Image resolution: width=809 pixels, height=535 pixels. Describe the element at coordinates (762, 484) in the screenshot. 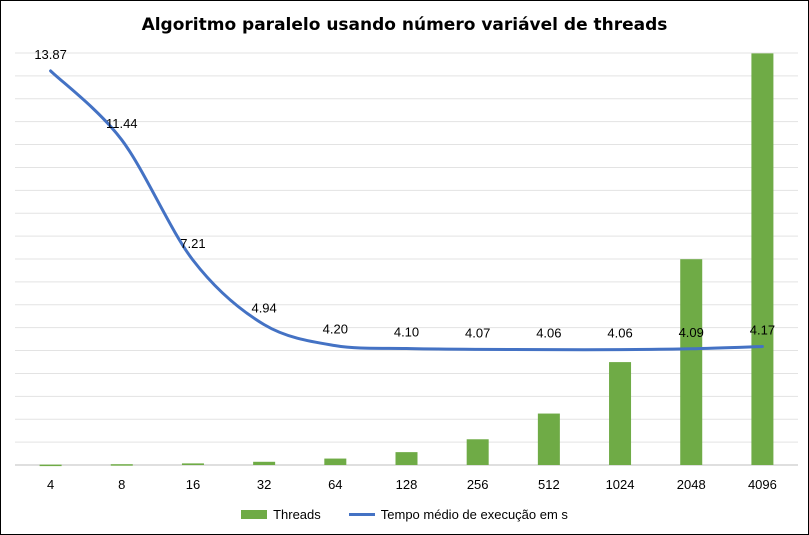

I see `x-tick-label: 4096` at that location.